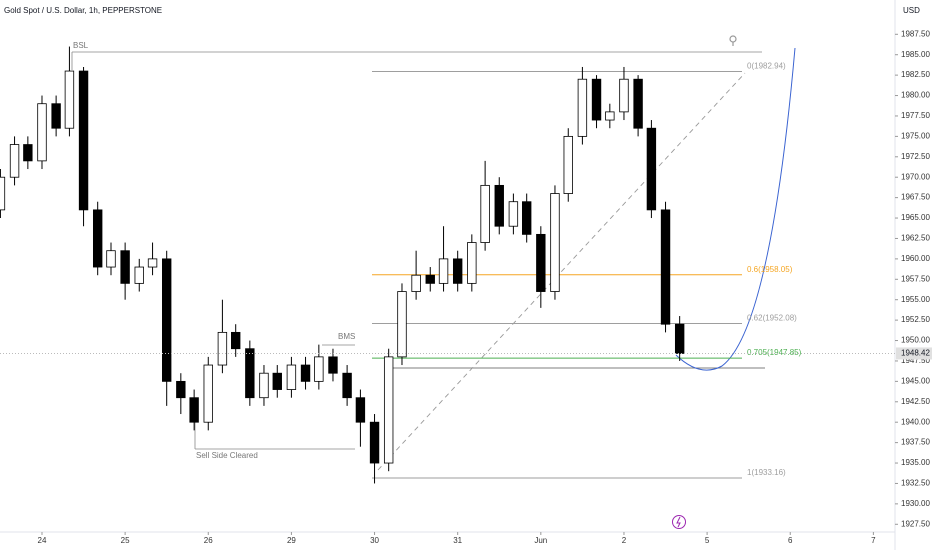 The height and width of the screenshot is (550, 932). Describe the element at coordinates (208, 540) in the screenshot. I see `x-tick-label: 26` at that location.